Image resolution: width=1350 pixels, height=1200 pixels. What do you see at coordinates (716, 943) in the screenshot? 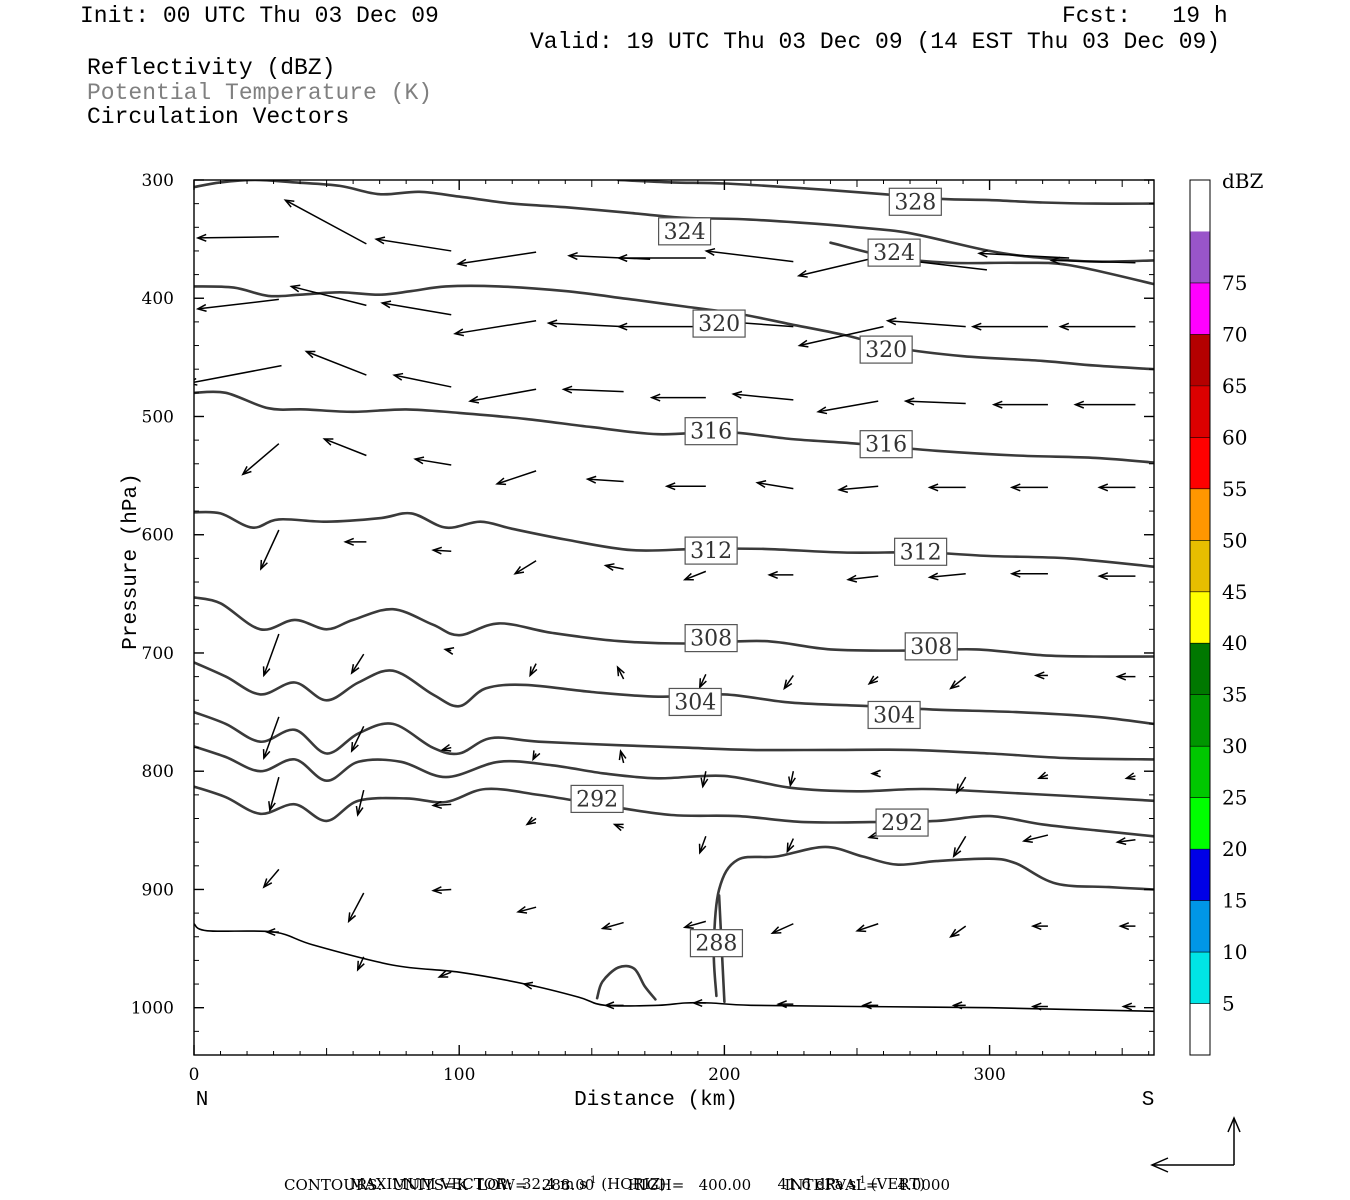
I see `contour-label: 288` at bounding box center [716, 943].